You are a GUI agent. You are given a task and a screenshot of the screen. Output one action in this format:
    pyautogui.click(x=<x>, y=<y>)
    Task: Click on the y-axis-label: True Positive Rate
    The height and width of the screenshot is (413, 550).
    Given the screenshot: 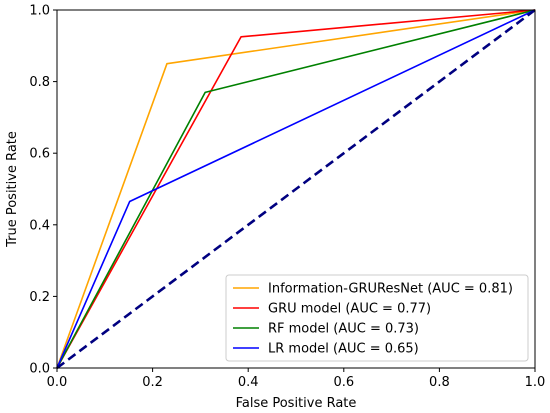 What is the action you would take?
    pyautogui.click(x=12, y=189)
    